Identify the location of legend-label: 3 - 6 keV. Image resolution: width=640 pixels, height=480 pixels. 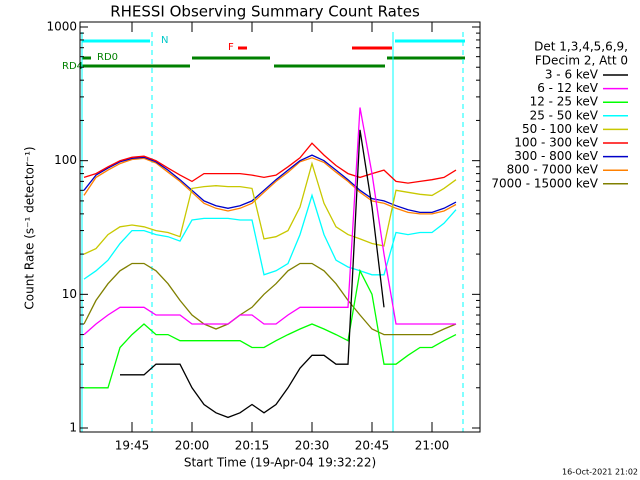
(572, 75).